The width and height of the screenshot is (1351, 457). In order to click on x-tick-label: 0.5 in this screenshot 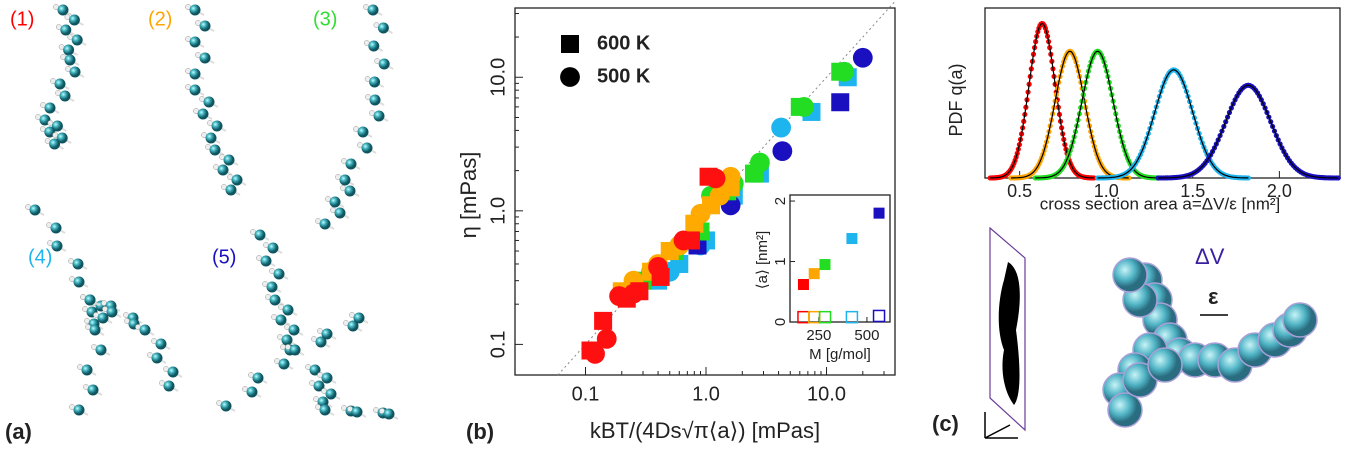, I will do `click(1019, 191)`.